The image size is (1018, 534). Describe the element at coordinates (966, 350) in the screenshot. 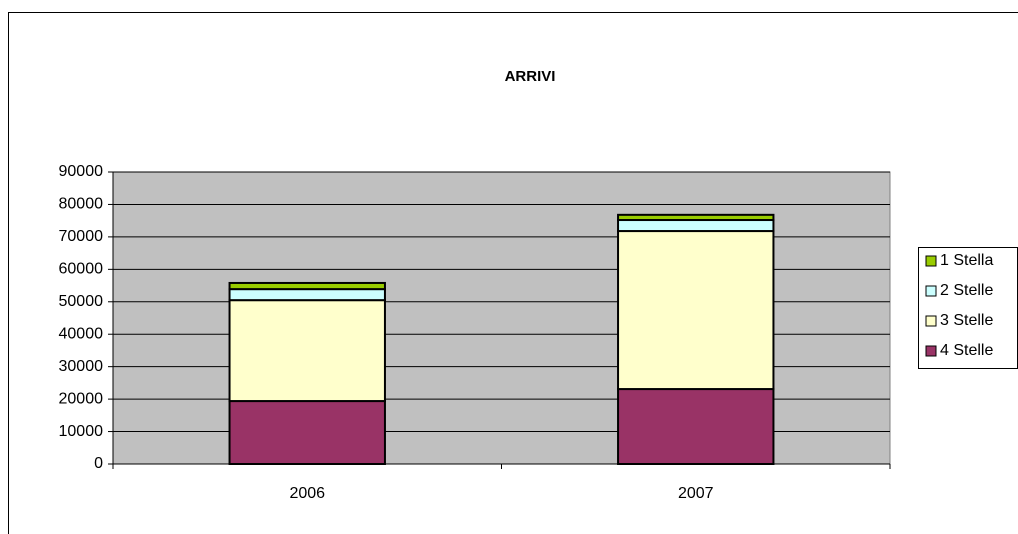

I see `legend-label: 4 Stelle` at that location.